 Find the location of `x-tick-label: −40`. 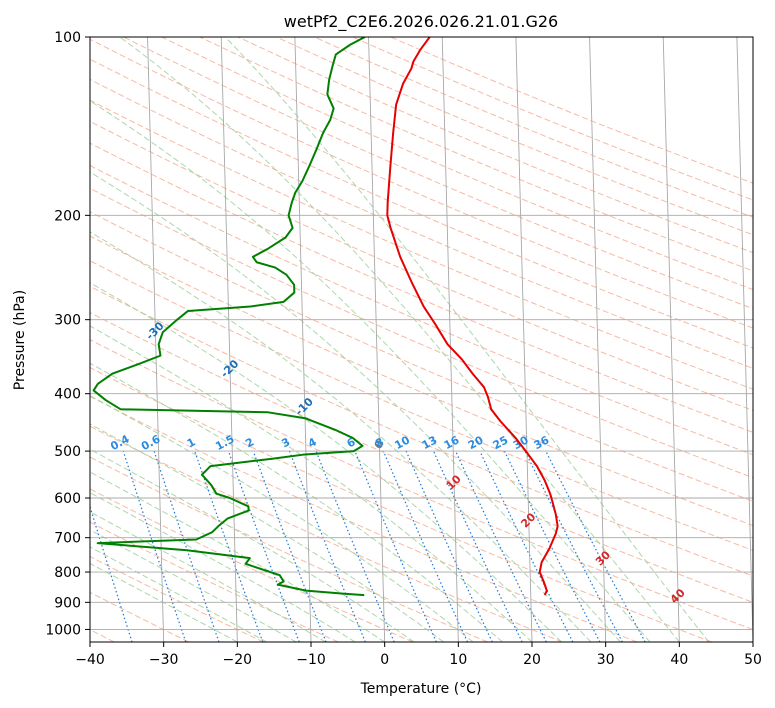

x-tick-label: −40 is located at coordinates (90, 660).